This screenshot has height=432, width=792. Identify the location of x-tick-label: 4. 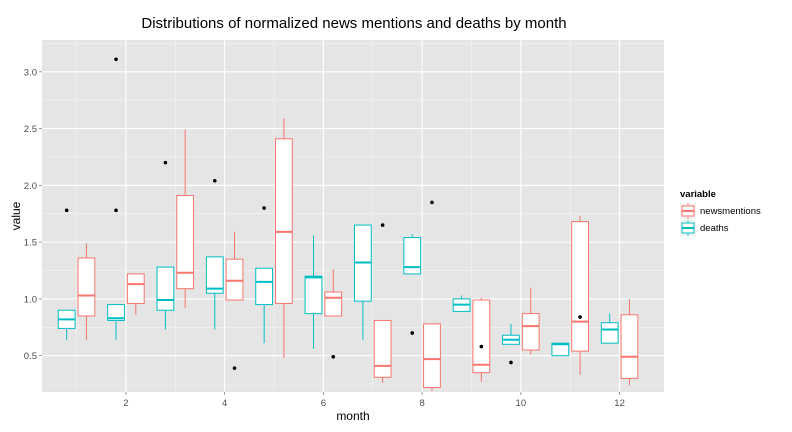
(224, 403).